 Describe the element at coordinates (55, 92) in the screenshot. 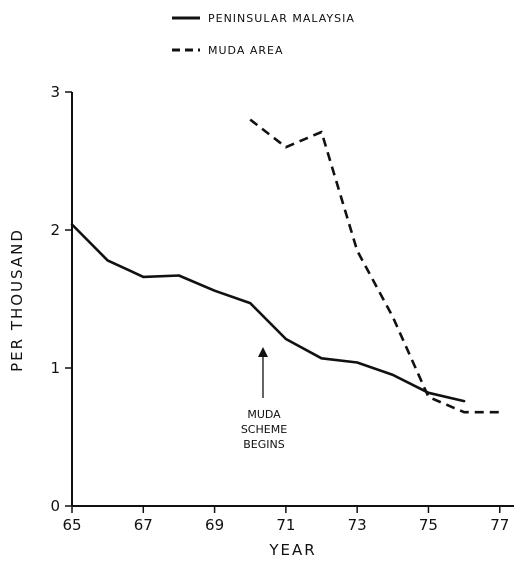

I see `y-tick-label: 3` at that location.